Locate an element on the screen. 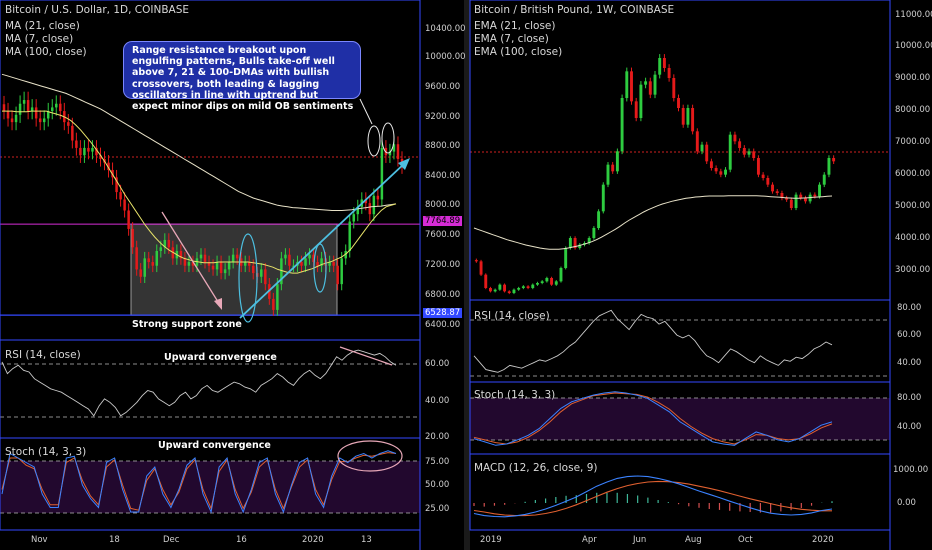  trendline-arrow is located at coordinates (323, 240).